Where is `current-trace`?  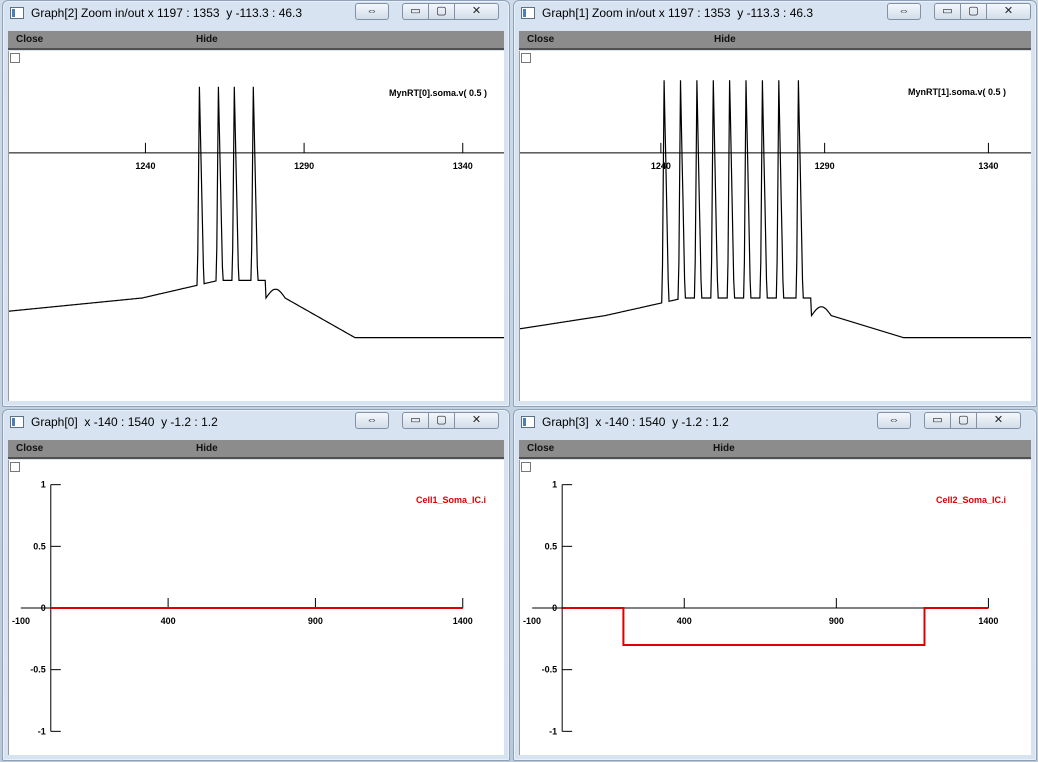 current-trace is located at coordinates (775, 626).